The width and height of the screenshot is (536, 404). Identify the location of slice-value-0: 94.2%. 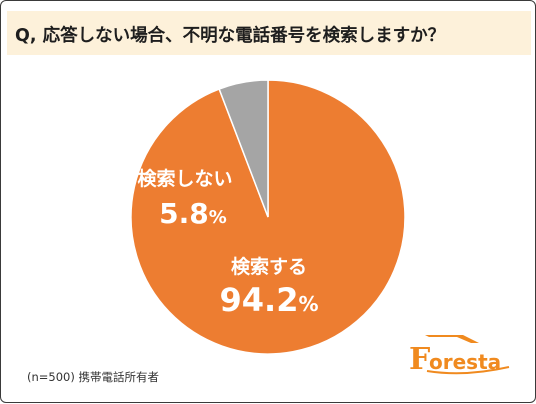
(269, 300).